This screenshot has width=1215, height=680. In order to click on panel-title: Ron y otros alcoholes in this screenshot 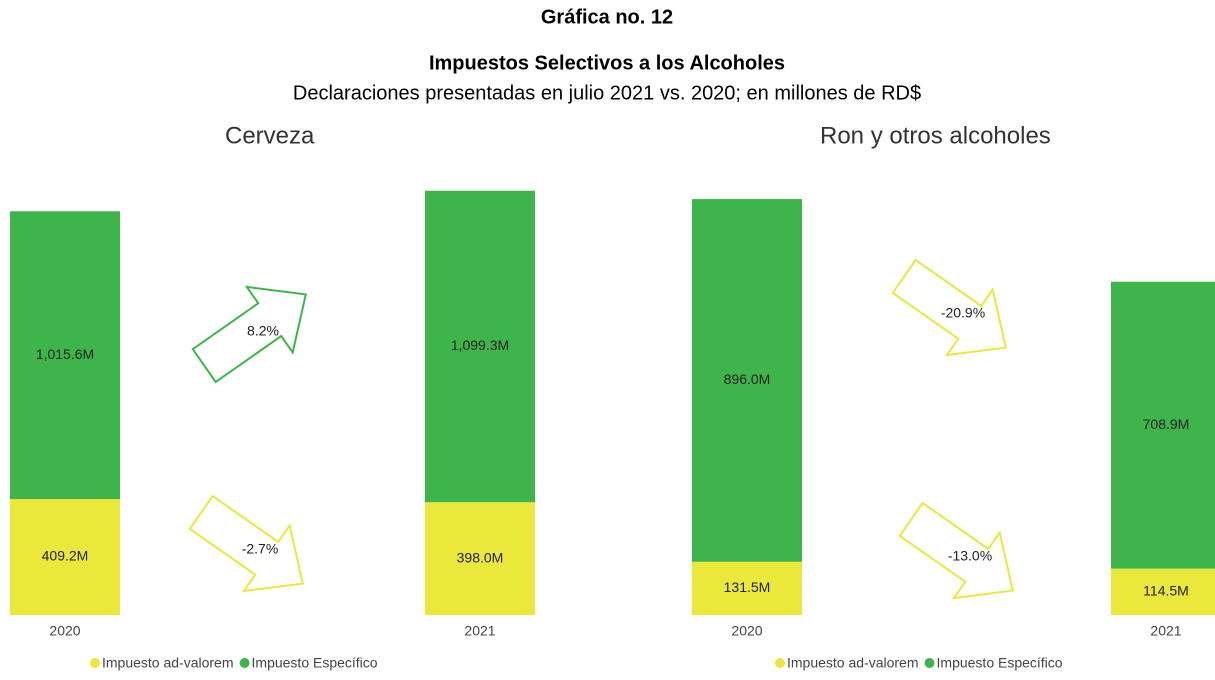, I will do `click(935, 135)`.